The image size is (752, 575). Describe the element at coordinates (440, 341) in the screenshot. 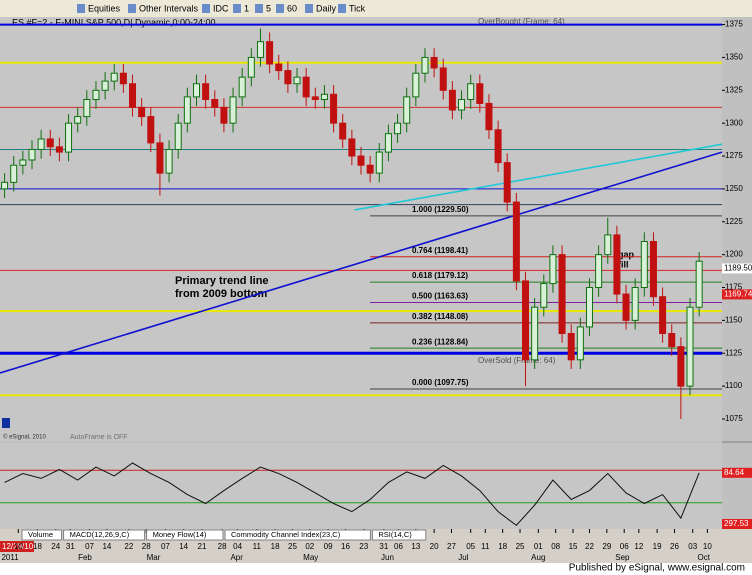

I see `fib-label: 0.236 (1128.84)` at that location.